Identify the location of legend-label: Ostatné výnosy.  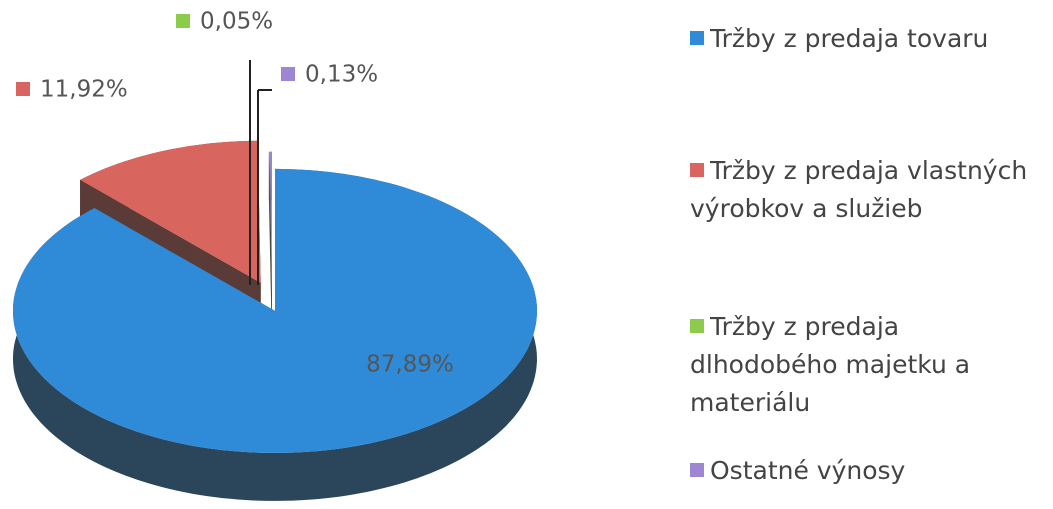
(808, 470).